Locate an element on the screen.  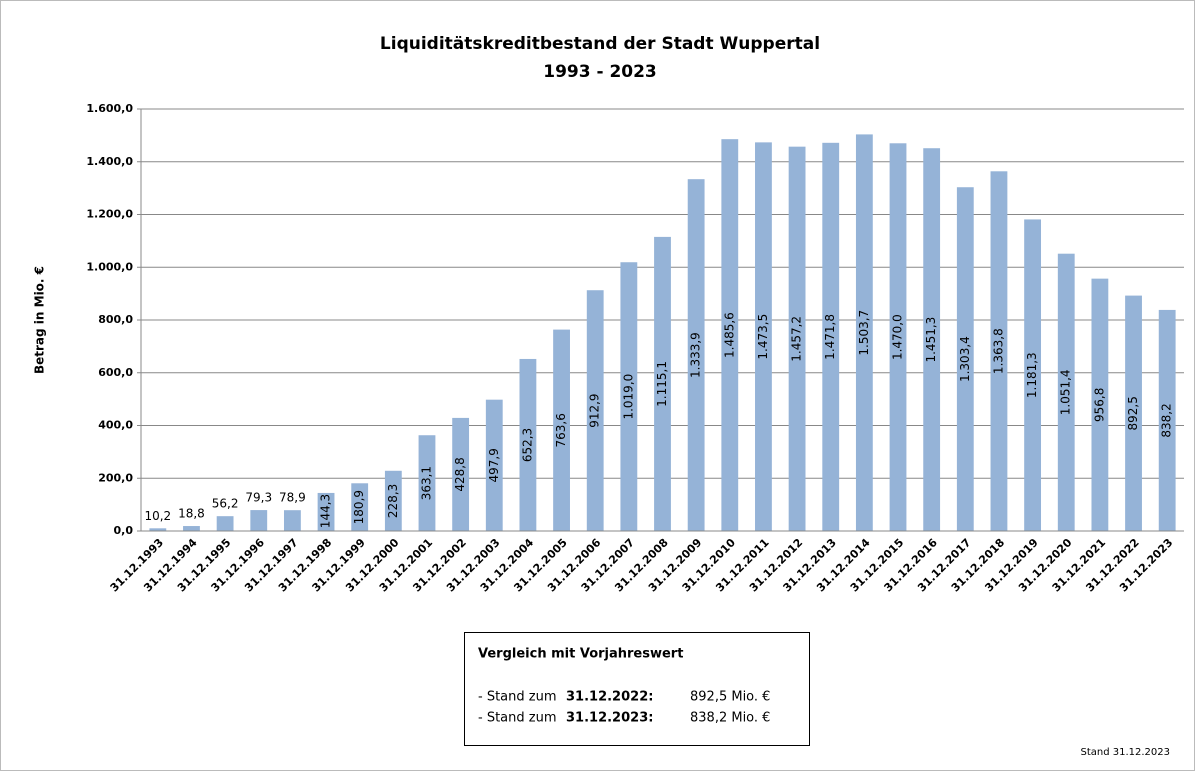
value-label: 1.471,8 is located at coordinates (830, 337).